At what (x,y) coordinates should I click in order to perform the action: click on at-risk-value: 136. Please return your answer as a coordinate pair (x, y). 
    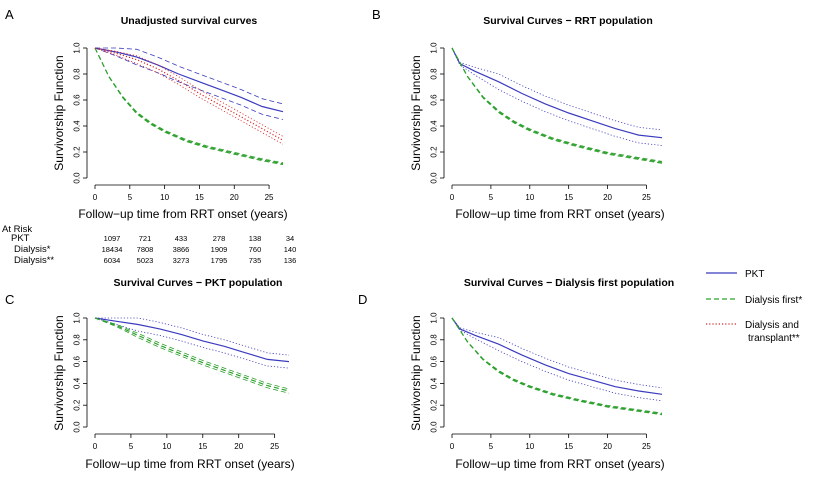
    Looking at the image, I should click on (290, 260).